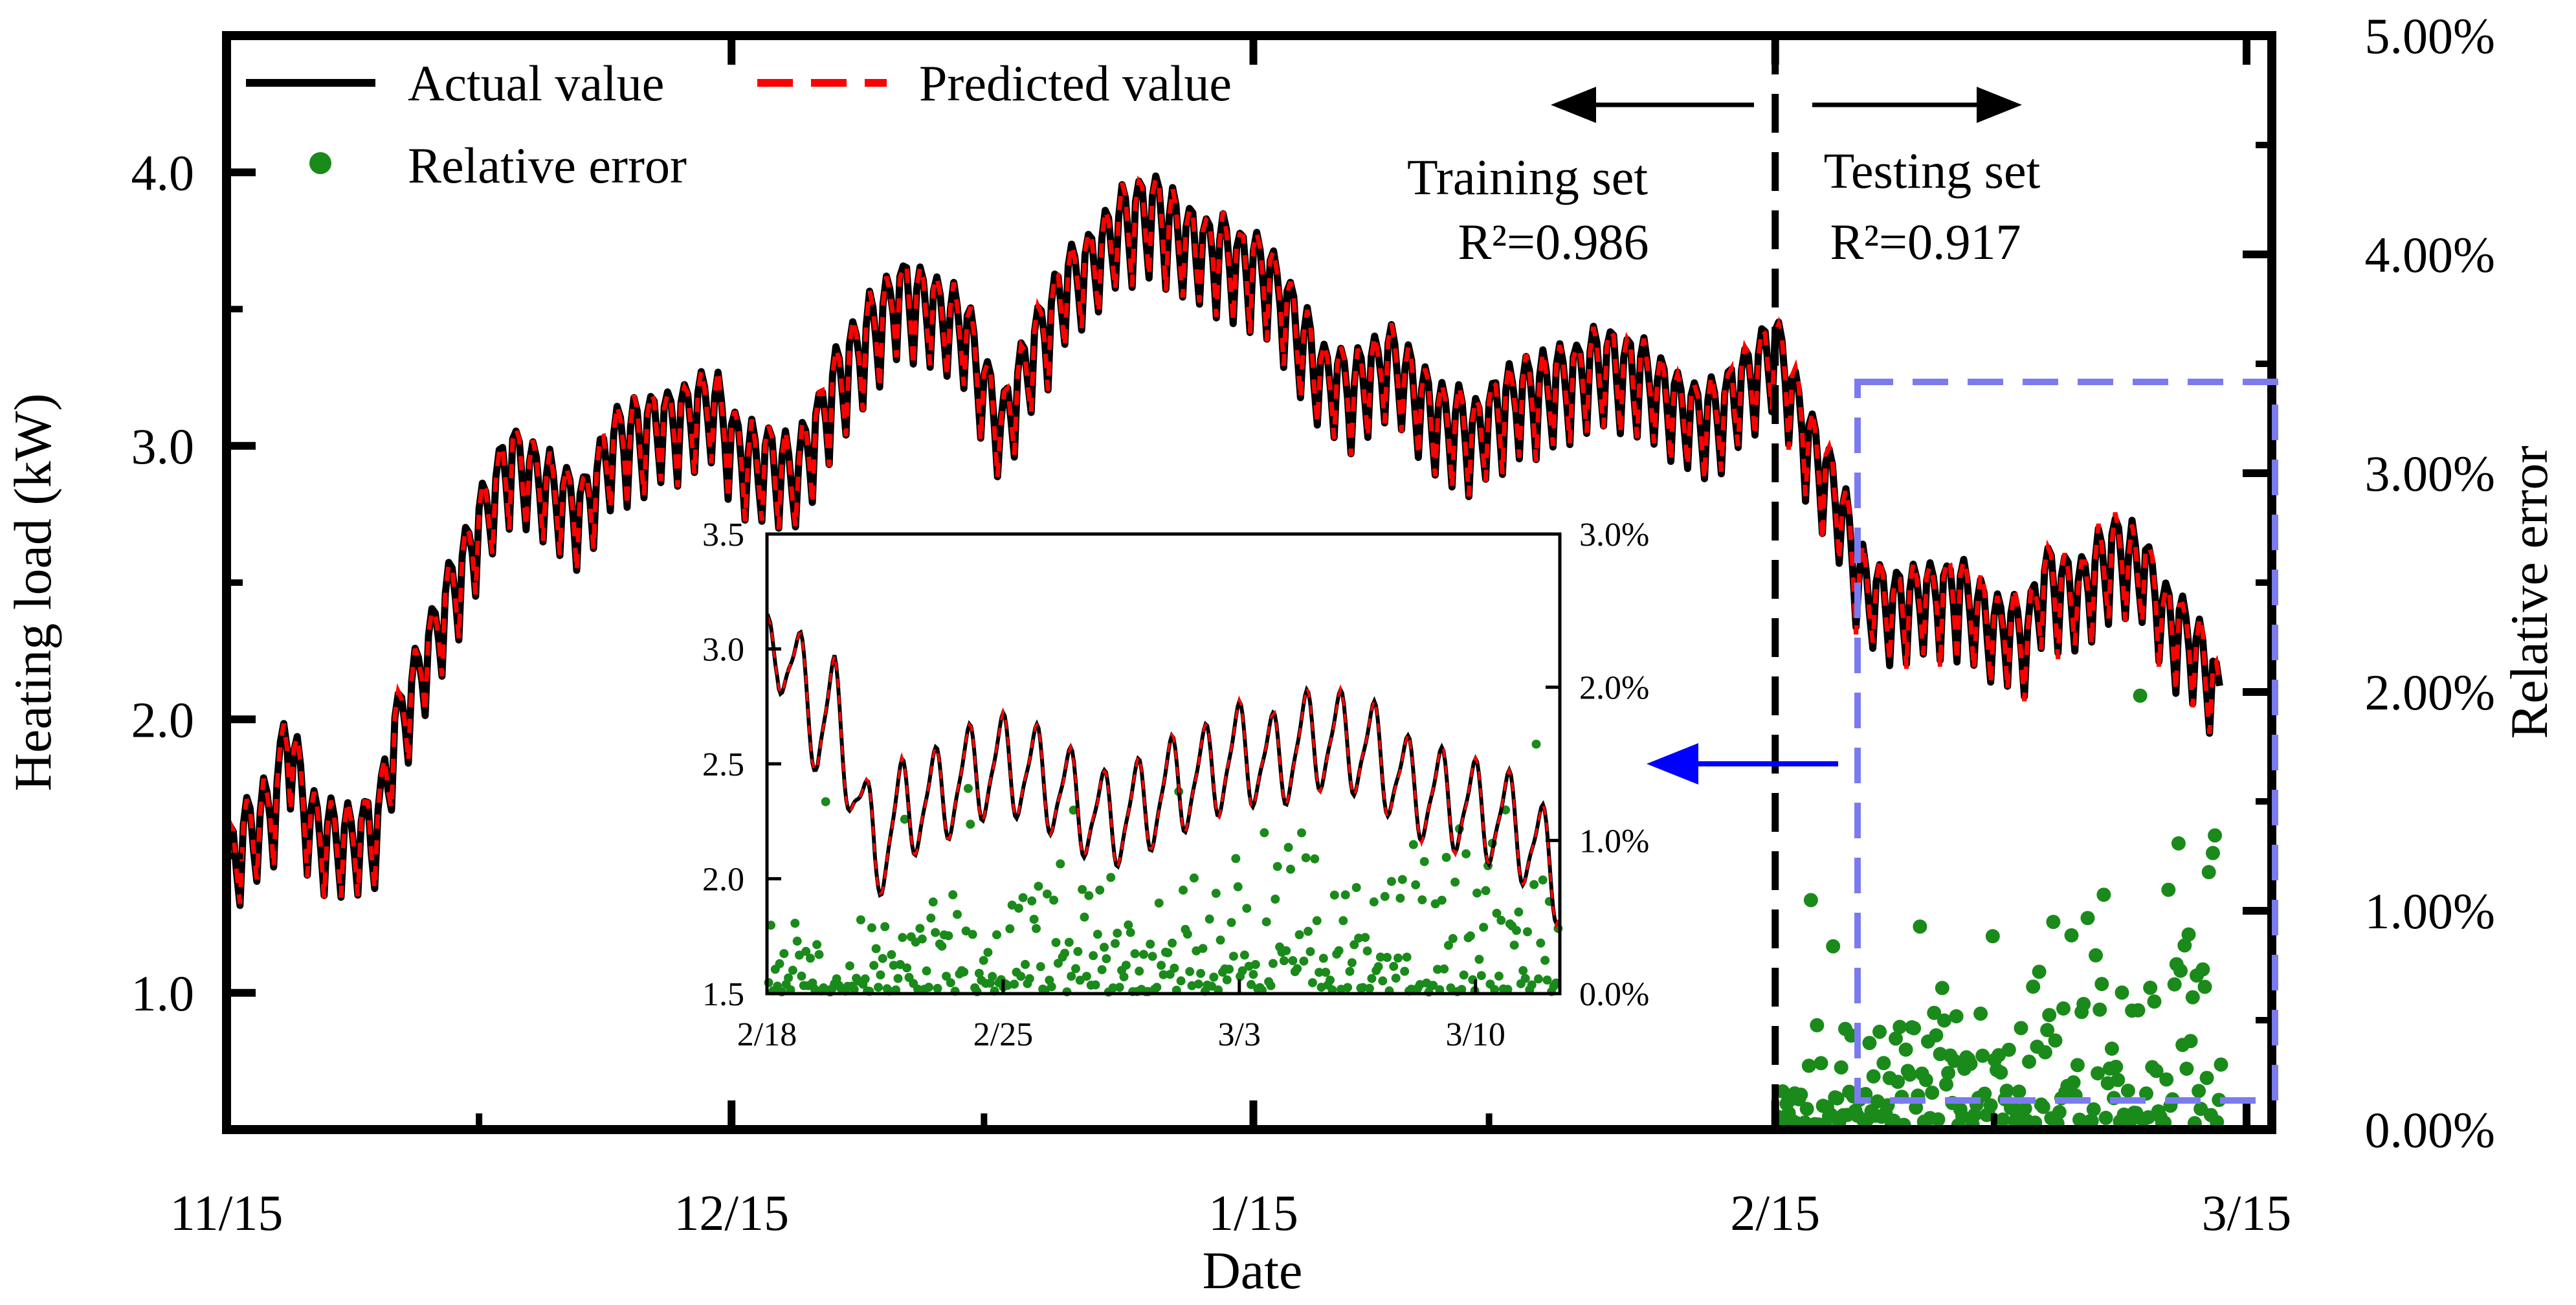  Describe the element at coordinates (1614, 995) in the screenshot. I see `inset-y-right-tick-label: 0.0%` at that location.